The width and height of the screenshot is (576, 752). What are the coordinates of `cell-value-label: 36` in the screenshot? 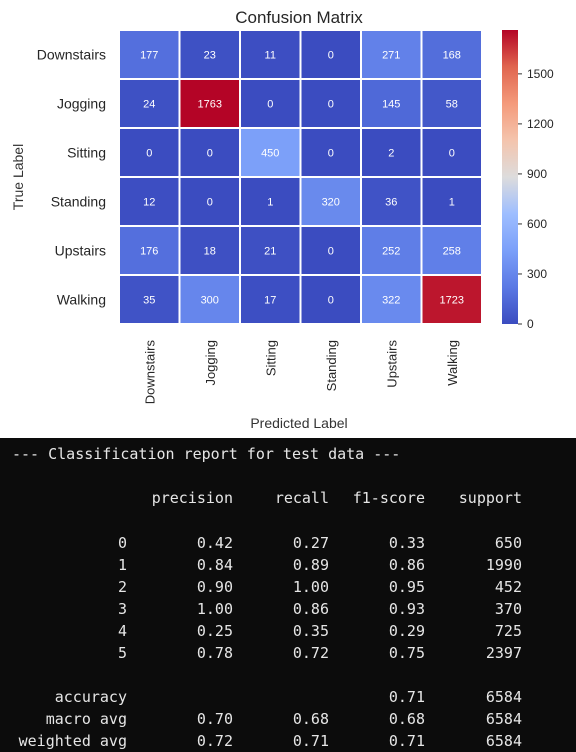 It's located at (391, 203).